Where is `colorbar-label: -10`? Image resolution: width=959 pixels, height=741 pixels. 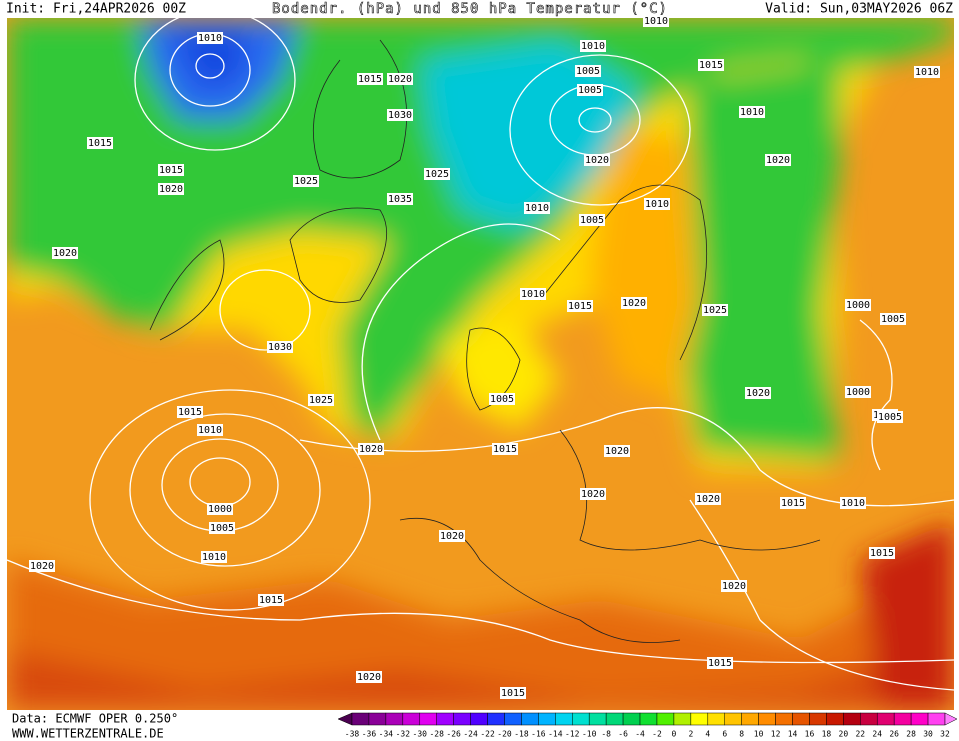 colorbar-label: -10 is located at coordinates (589, 734).